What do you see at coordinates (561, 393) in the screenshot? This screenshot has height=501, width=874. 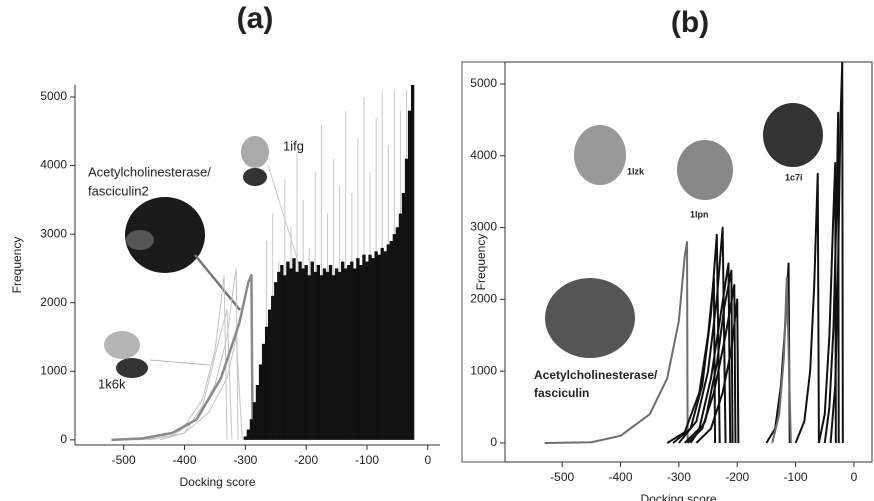 I see `annotation: fasciculin` at bounding box center [561, 393].